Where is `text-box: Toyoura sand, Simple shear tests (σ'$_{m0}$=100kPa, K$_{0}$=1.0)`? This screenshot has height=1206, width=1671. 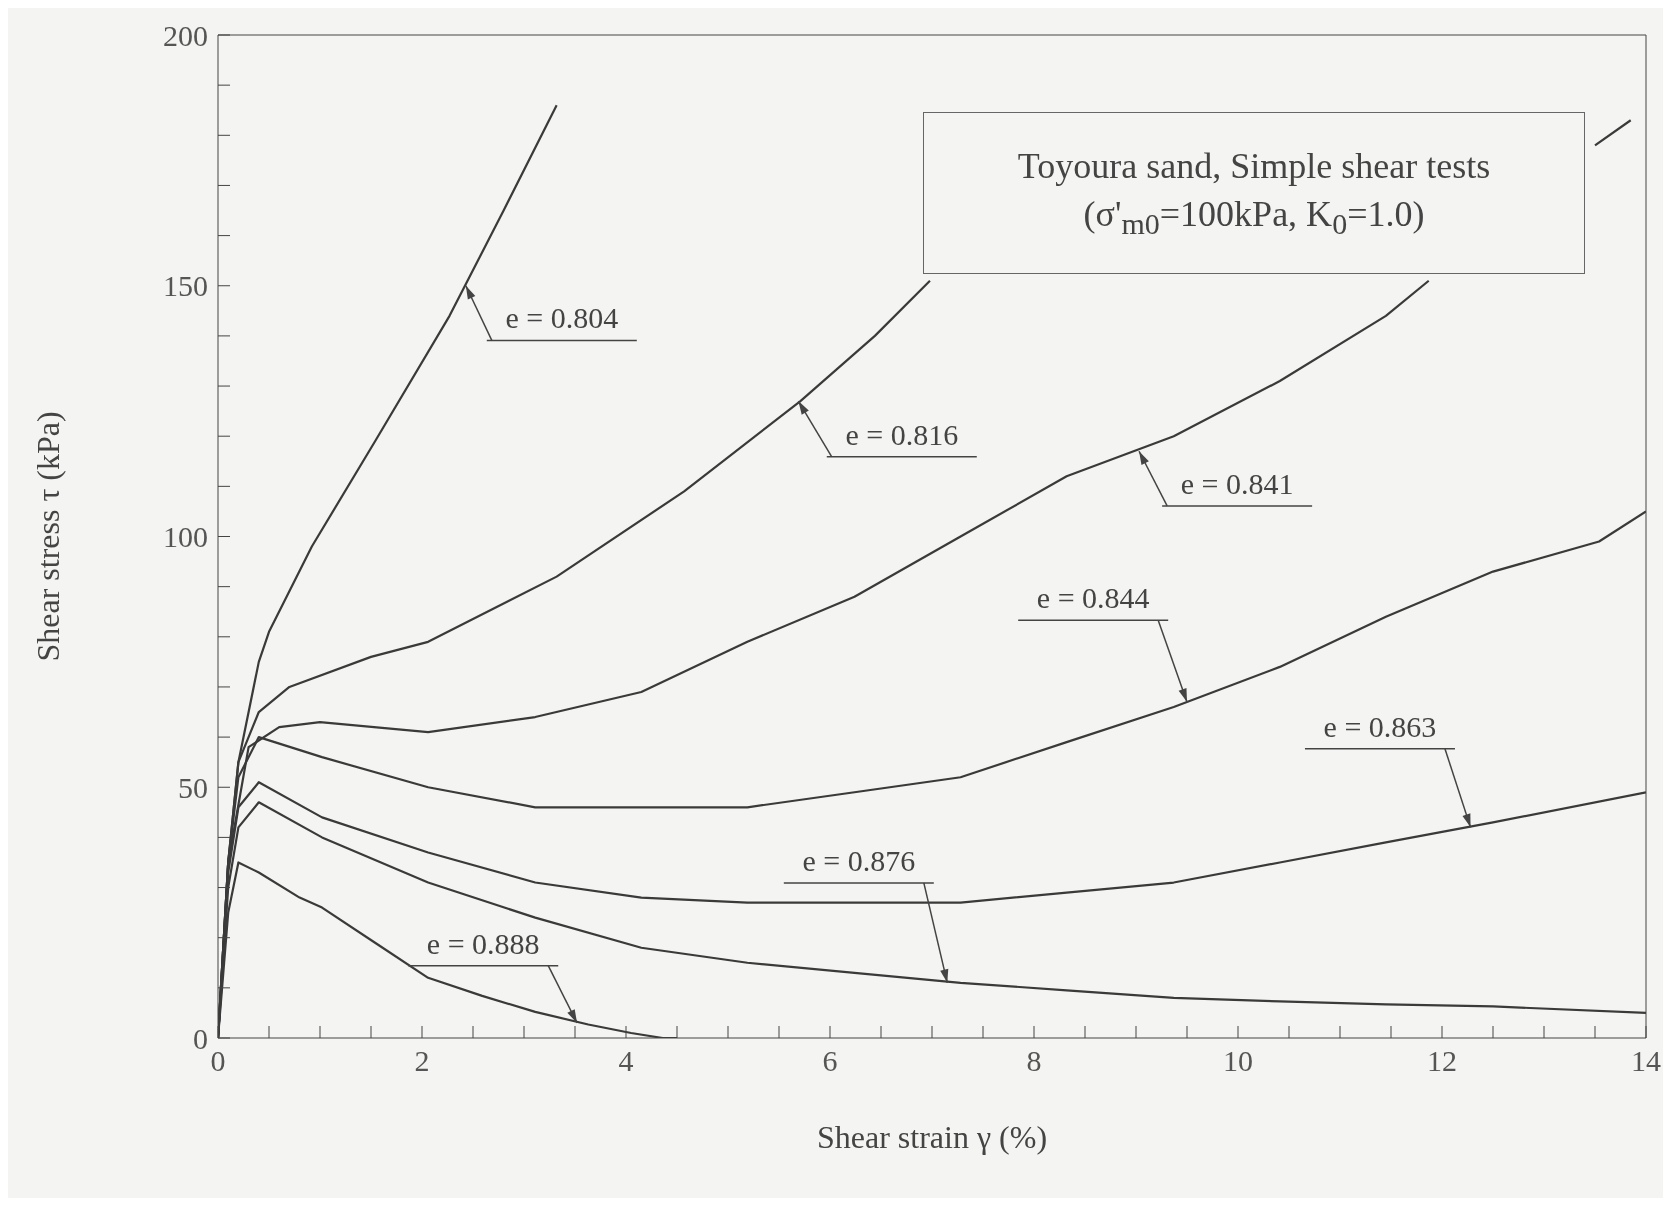 text-box: Toyoura sand, Simple shear tests (σ'$_{m0}$=100kPa, K$_{0}$=1.0) is located at coordinates (1254, 193).